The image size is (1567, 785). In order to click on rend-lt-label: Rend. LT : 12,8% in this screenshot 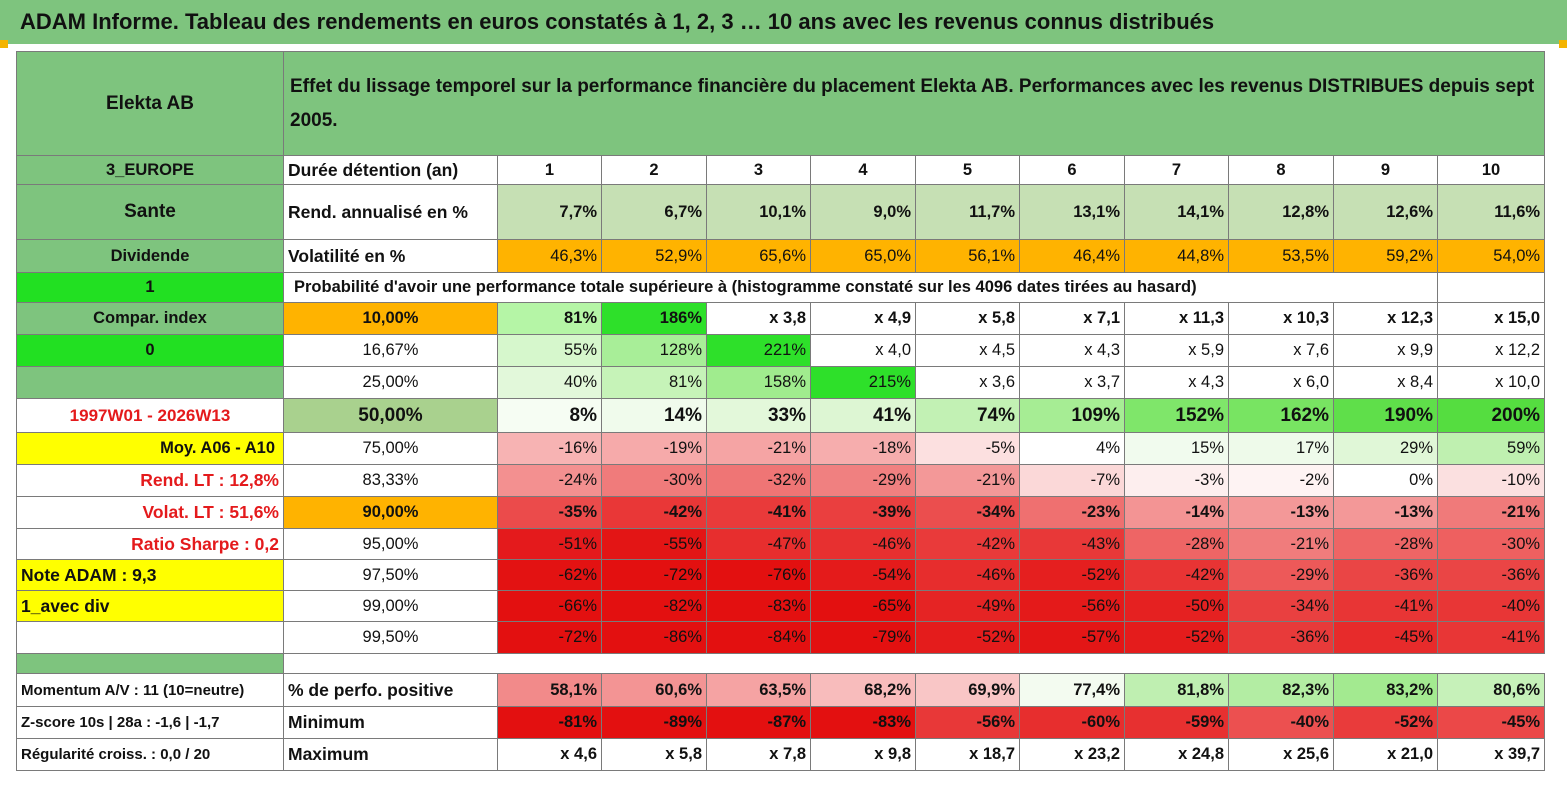, I will do `click(150, 480)`.